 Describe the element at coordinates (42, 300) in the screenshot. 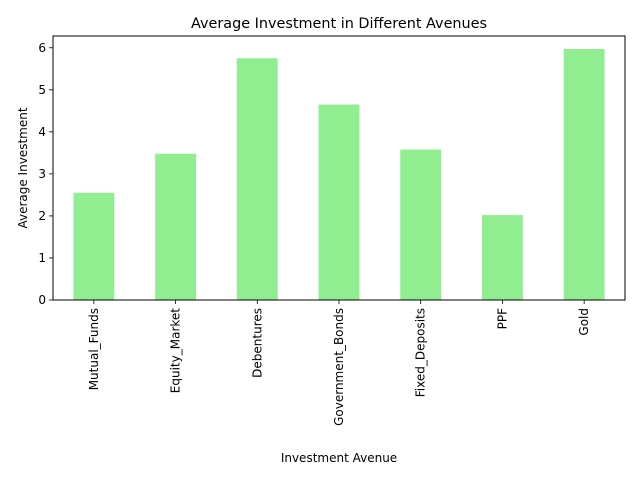

I see `y-tick-label: 0` at that location.